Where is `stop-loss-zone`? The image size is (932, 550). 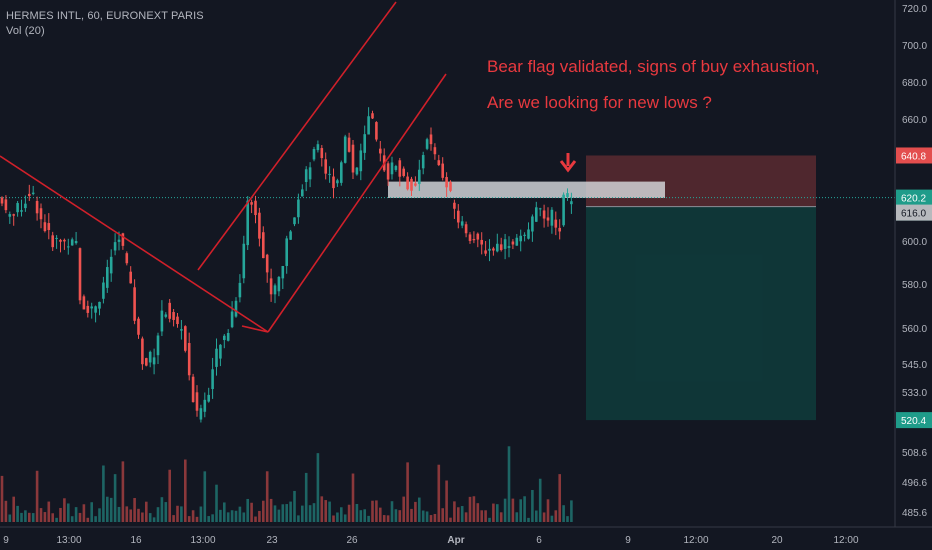 stop-loss-zone is located at coordinates (701, 181).